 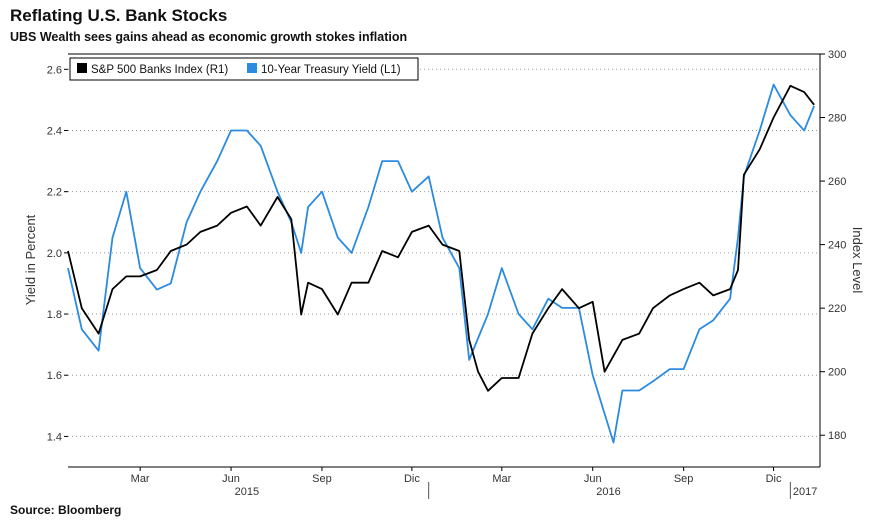 I want to click on legend-swatch-treasury, so click(x=252, y=68).